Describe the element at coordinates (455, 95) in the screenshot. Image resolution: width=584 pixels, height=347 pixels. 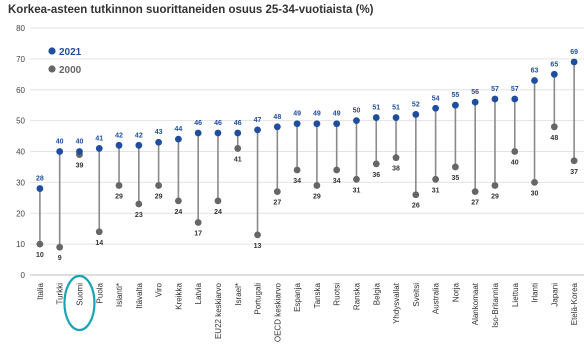
I see `label-2021-21: 55` at that location.